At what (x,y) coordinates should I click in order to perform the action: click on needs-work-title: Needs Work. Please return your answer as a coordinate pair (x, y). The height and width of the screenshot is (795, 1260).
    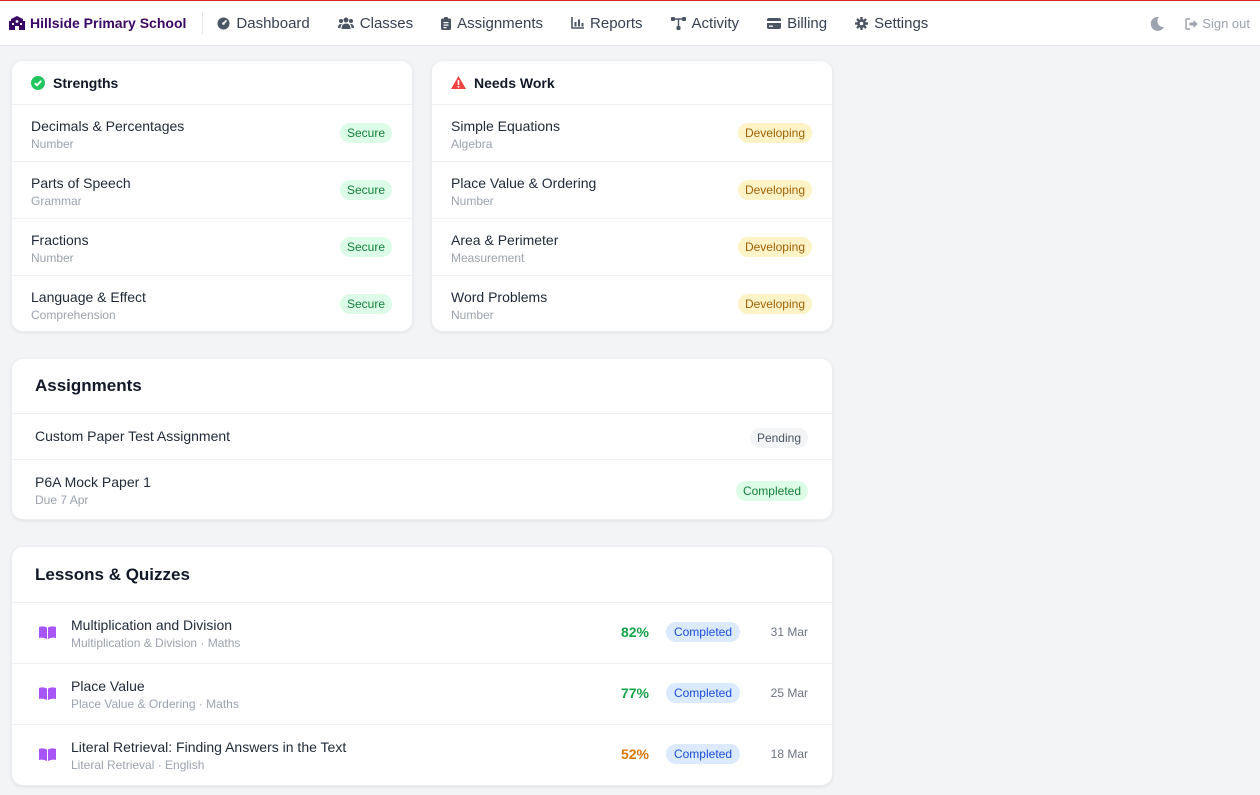
    Looking at the image, I should click on (514, 82).